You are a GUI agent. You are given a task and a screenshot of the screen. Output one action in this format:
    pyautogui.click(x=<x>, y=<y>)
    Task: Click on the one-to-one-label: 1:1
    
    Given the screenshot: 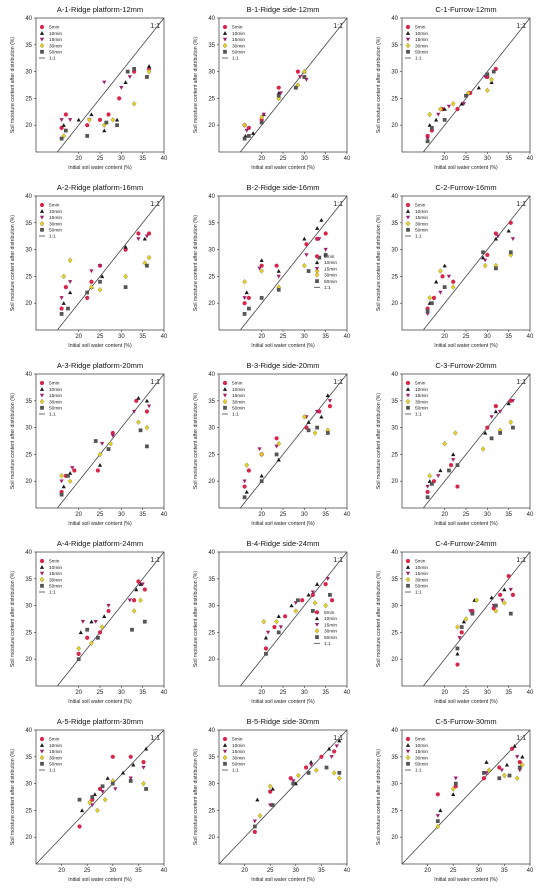 What is the action you would take?
    pyautogui.click(x=521, y=26)
    